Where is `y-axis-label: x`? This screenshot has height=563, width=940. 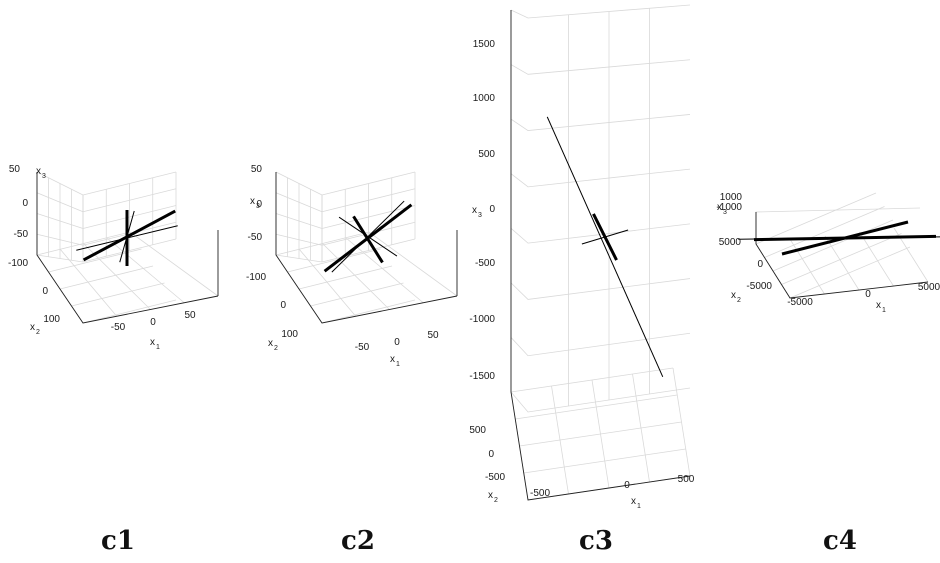 y-axis-label: x is located at coordinates (270, 343).